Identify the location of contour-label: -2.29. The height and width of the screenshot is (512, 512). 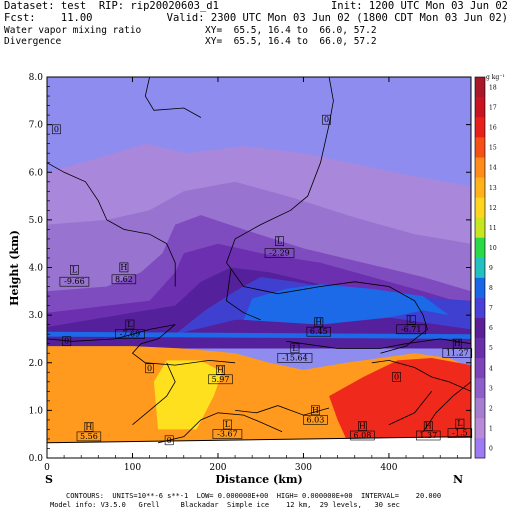
(279, 253).